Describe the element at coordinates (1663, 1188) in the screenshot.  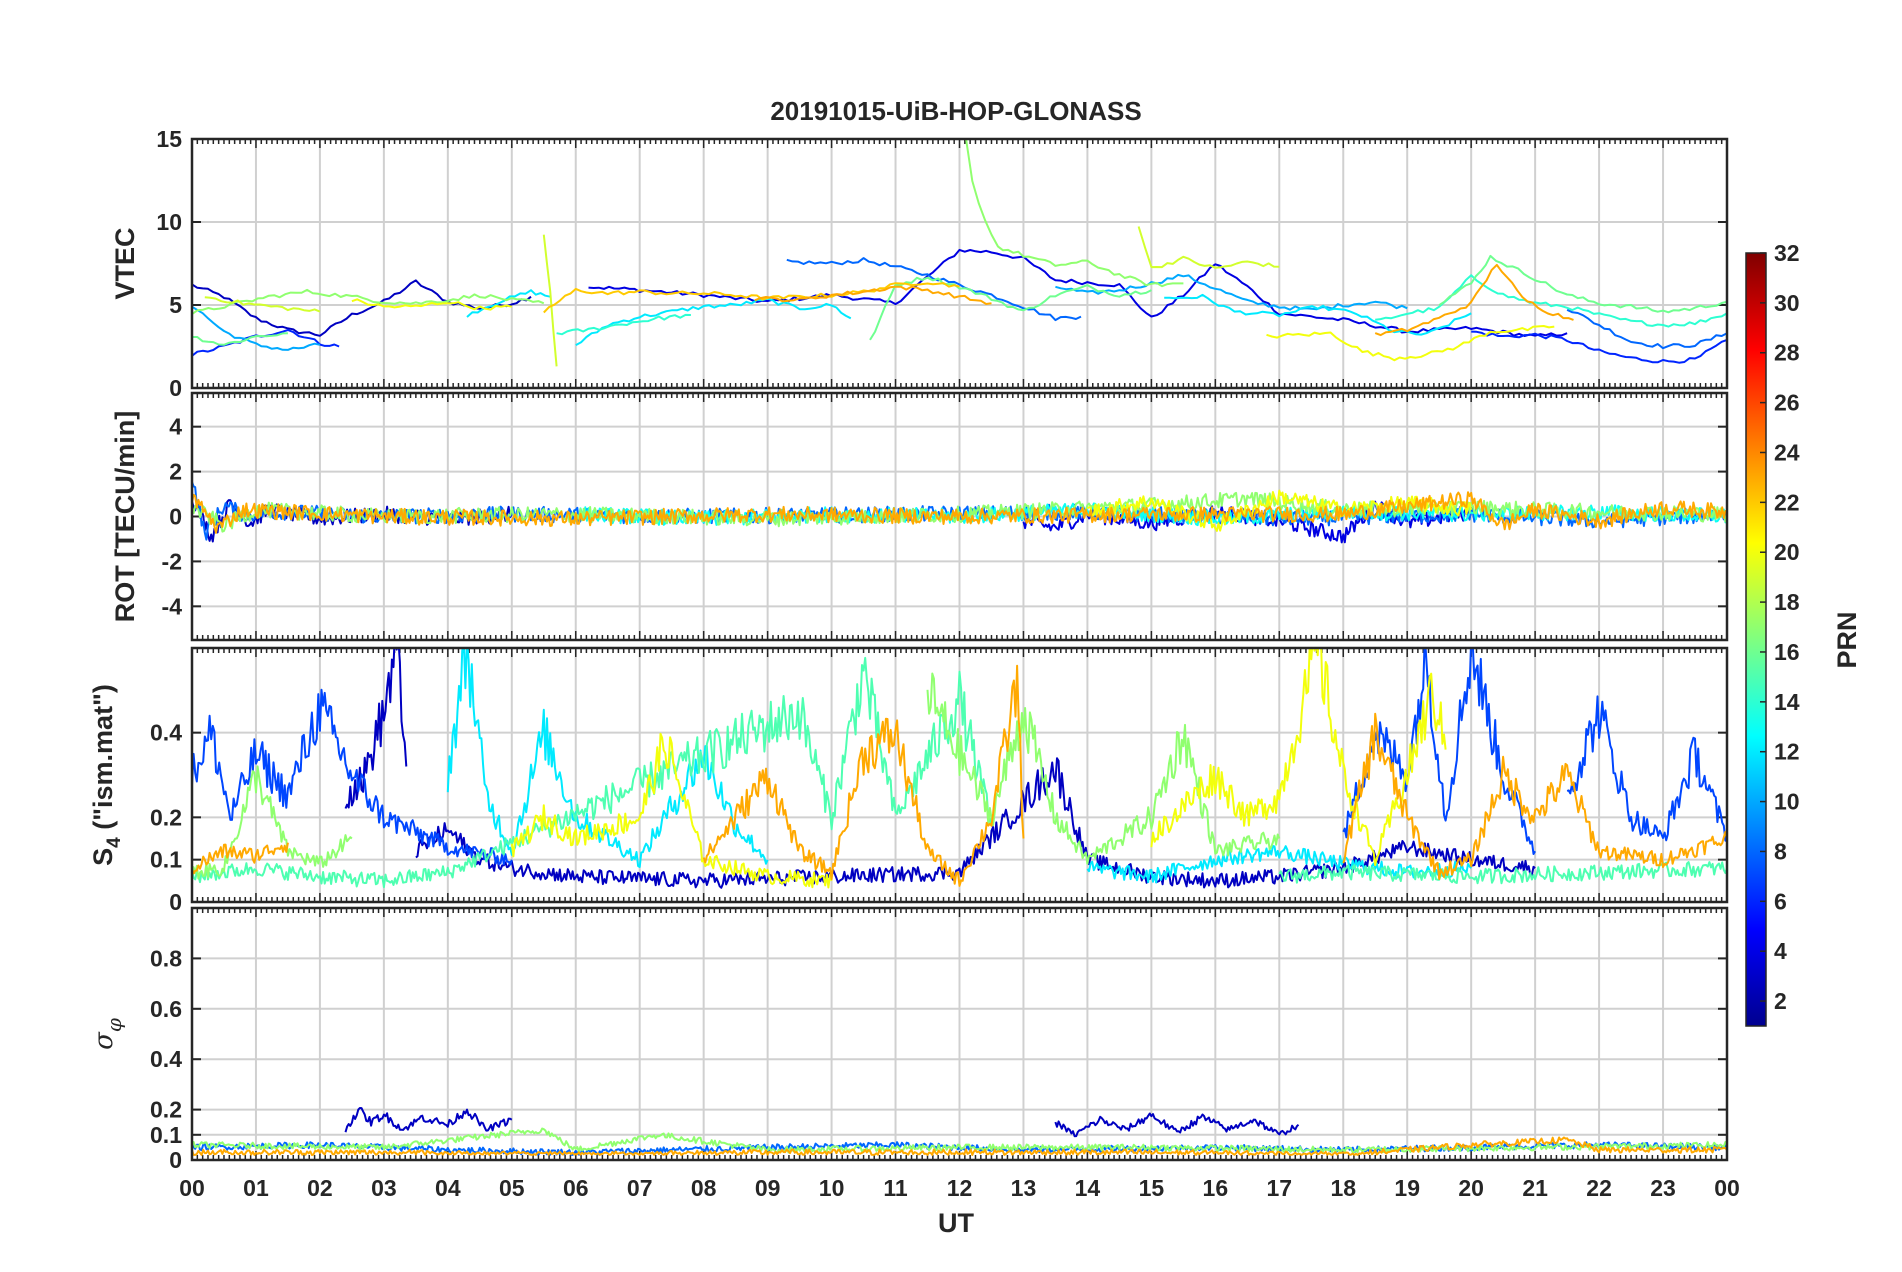
I see `x-tick-label: 23` at that location.